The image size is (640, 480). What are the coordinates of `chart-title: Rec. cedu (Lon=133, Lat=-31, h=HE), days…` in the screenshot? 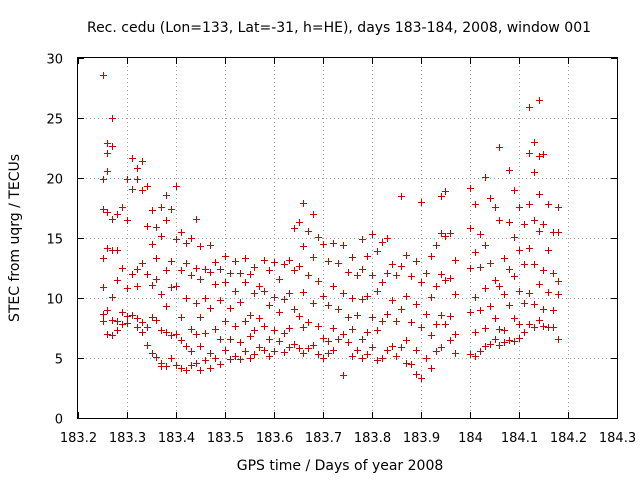 It's located at (339, 28).